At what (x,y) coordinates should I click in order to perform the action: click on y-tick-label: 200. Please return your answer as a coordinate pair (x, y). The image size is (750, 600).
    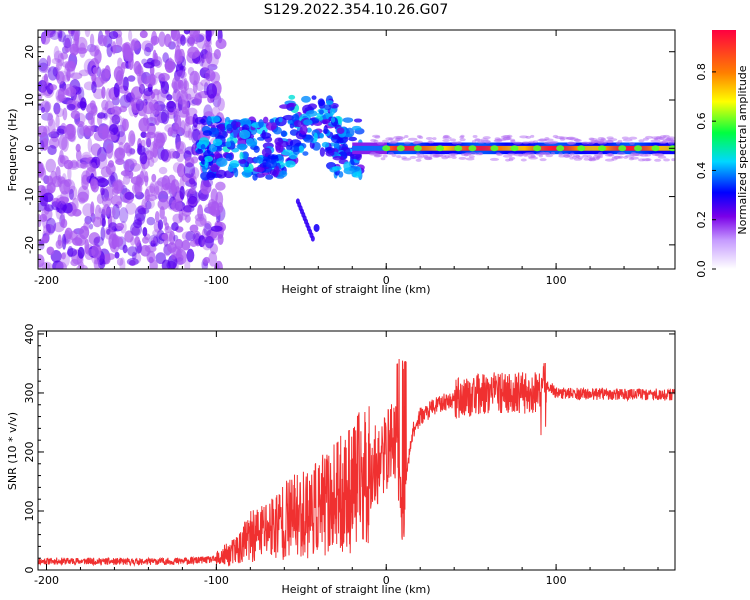
    Looking at the image, I should click on (29, 451).